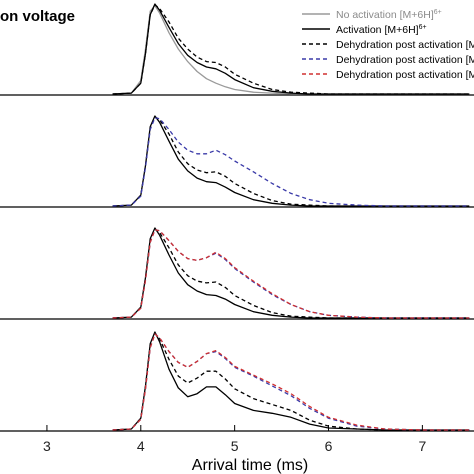 The image size is (474, 474). Describe the element at coordinates (422, 446) in the screenshot. I see `x-tick-label-7: 7` at that location.